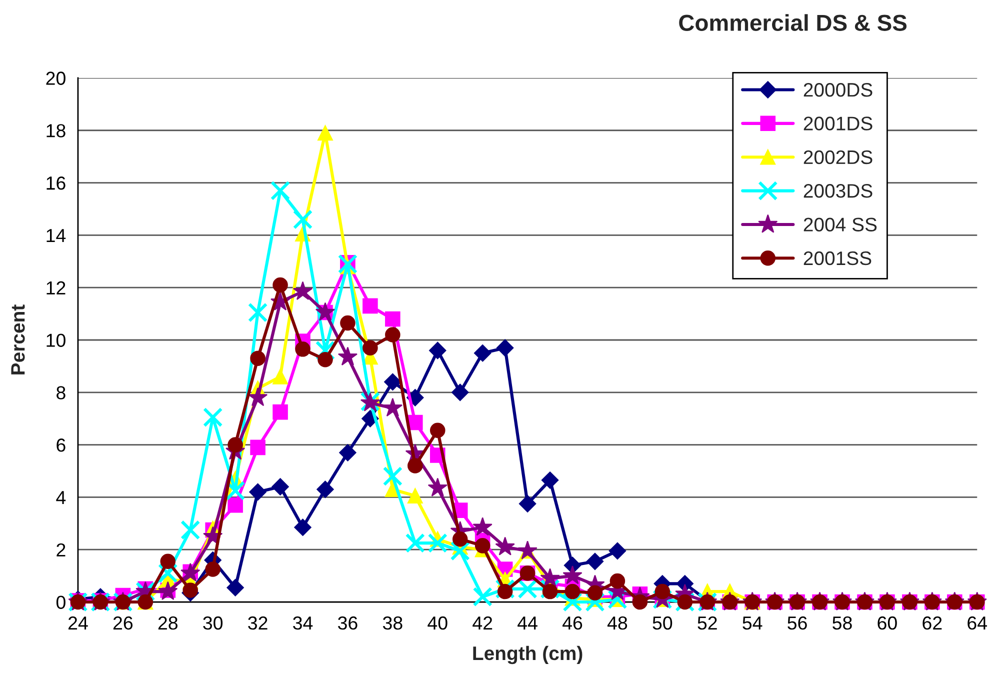 The image size is (992, 687). I want to click on x-tick-label: 24, so click(78, 623).